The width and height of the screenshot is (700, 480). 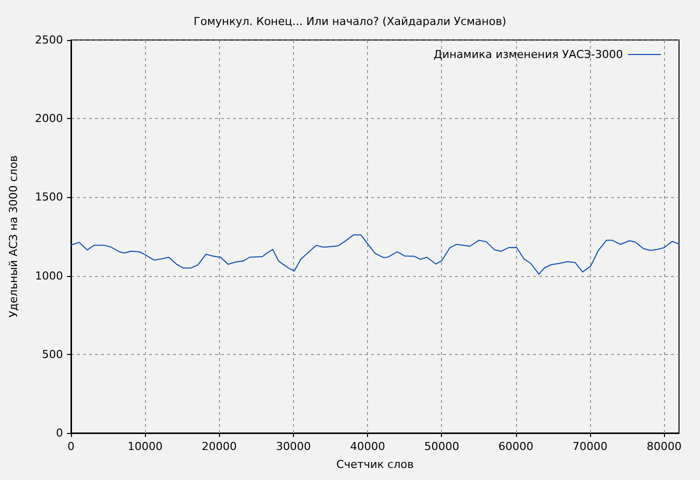 What do you see at coordinates (516, 446) in the screenshot?
I see `x-tick-label: 60000` at bounding box center [516, 446].